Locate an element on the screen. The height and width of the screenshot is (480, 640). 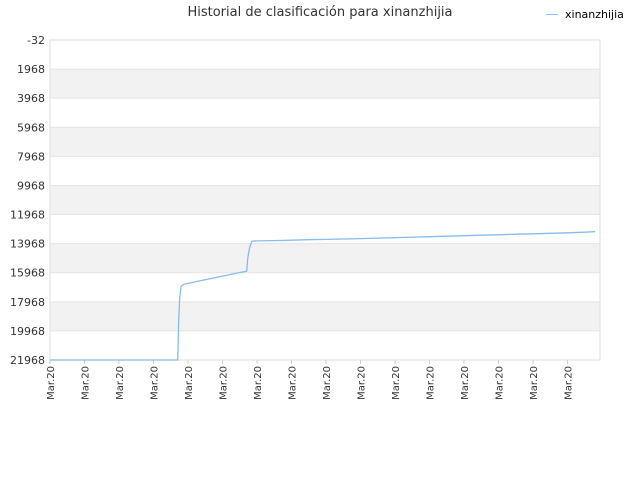
legend-label: xinanzhijia is located at coordinates (594, 14).